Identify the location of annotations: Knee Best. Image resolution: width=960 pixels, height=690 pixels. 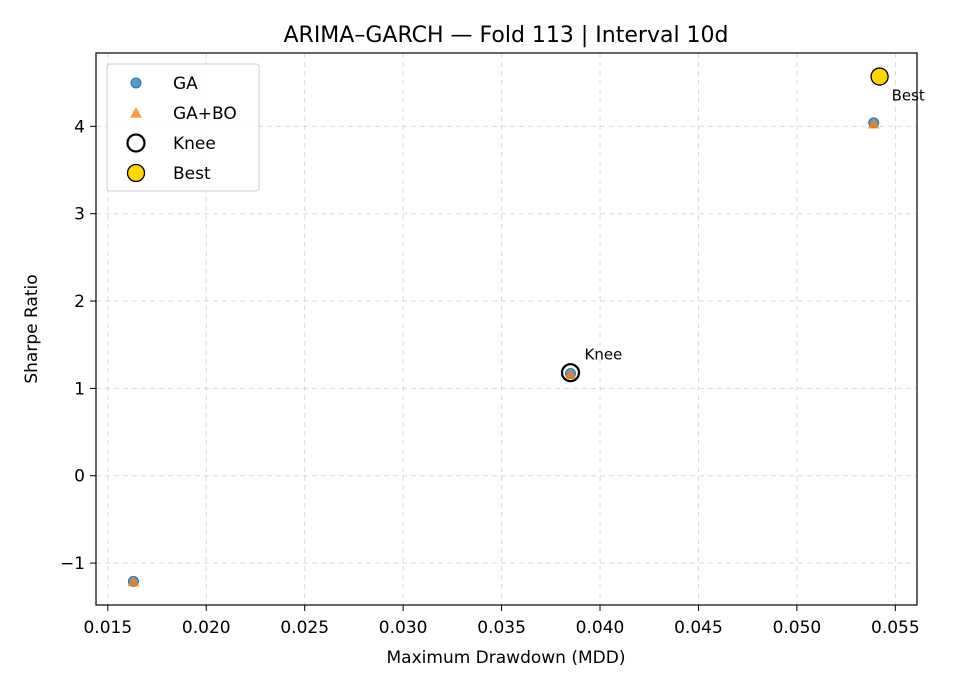
(754, 225).